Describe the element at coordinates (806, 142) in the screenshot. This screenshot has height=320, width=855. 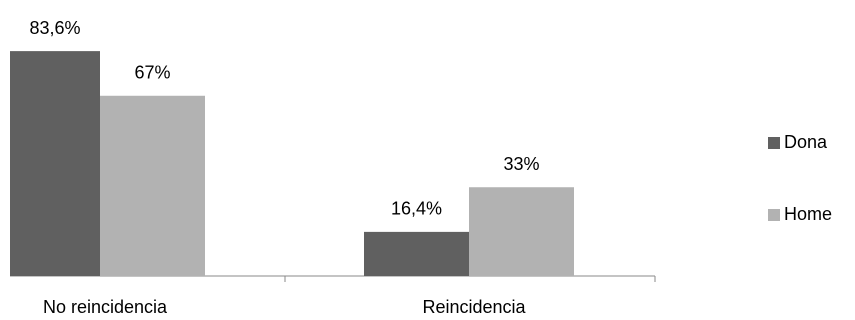
I see `legend-label: Dona` at that location.